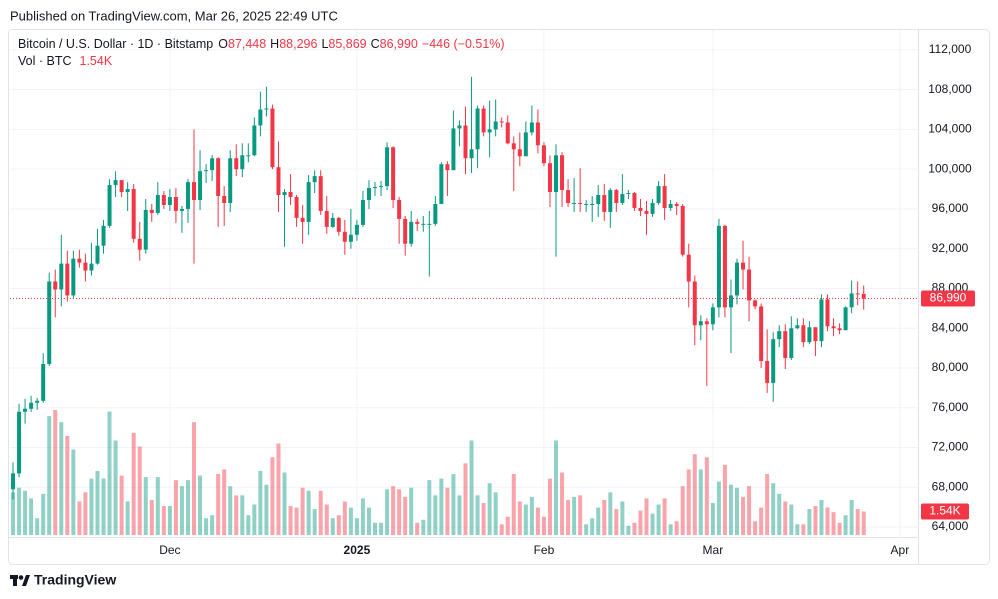  What do you see at coordinates (950, 168) in the screenshot?
I see `y-tick-label: 100,000` at bounding box center [950, 168].